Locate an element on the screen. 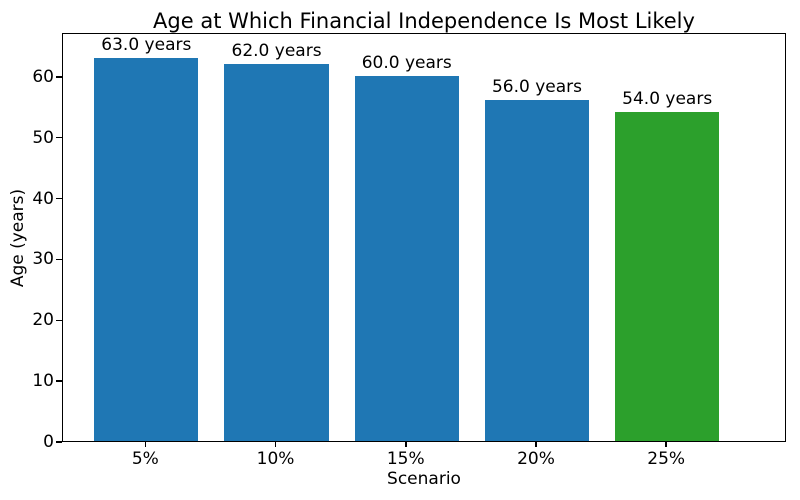  bar-value-label: 62.0 years is located at coordinates (276, 50).